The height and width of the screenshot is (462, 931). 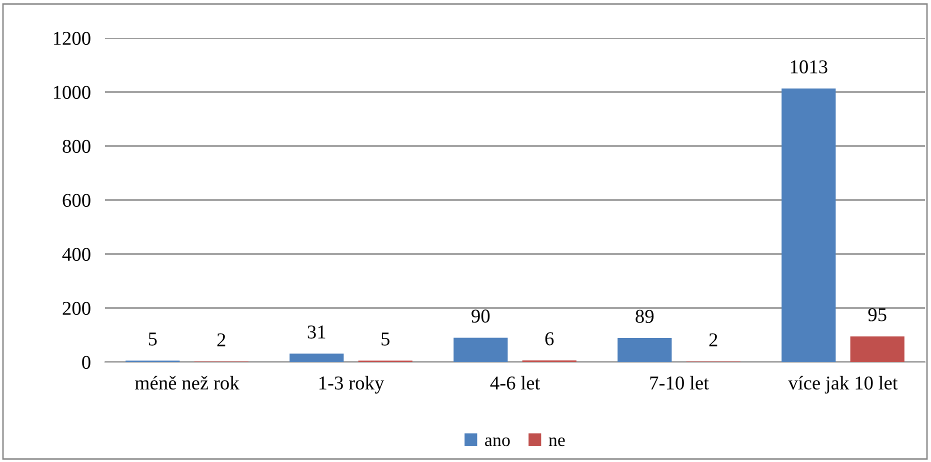 I want to click on data-label: 31, so click(x=317, y=332).